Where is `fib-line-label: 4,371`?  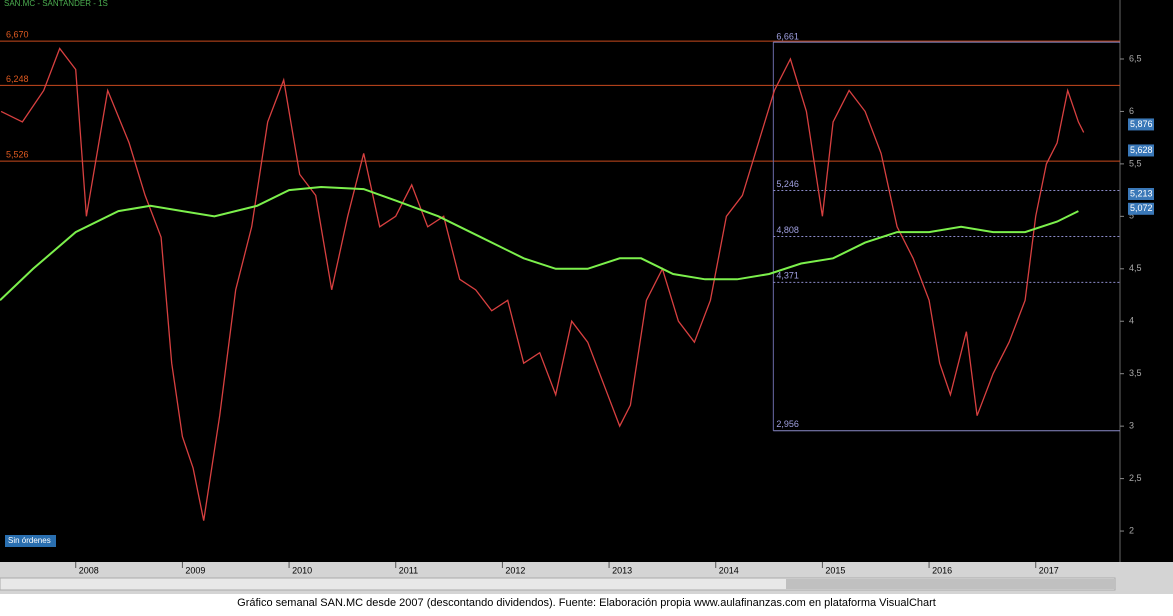 fib-line-label: 4,371 is located at coordinates (787, 276).